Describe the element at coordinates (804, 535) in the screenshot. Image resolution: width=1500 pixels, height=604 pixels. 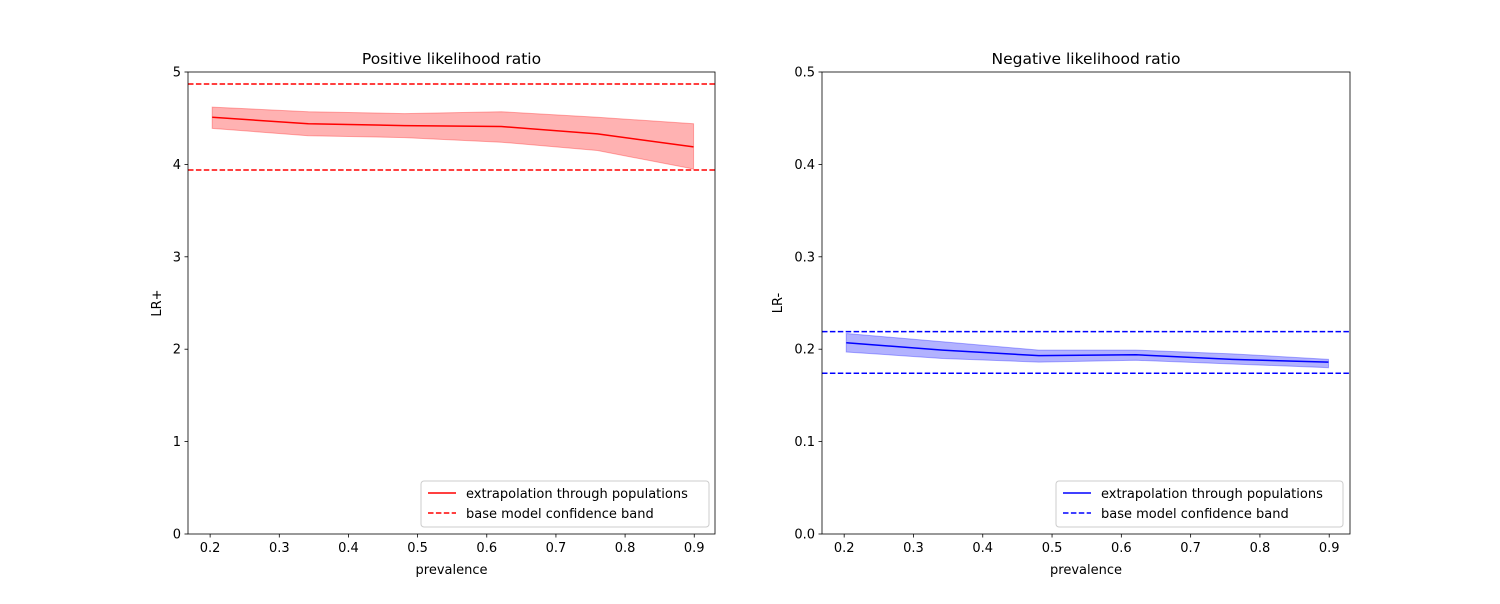
I see `y-tick-label: 0.0` at that location.